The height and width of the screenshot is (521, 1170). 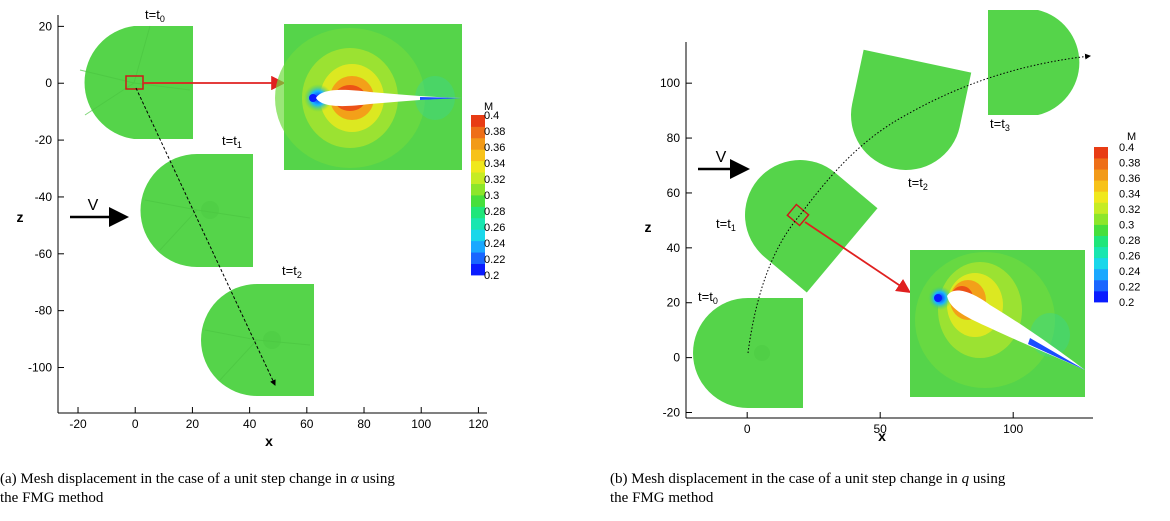 I want to click on x-tick-label: 20, so click(x=193, y=424).